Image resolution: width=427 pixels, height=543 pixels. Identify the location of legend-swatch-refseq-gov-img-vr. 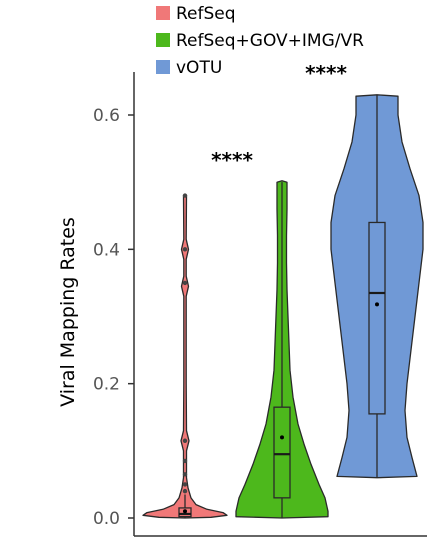
(163, 40).